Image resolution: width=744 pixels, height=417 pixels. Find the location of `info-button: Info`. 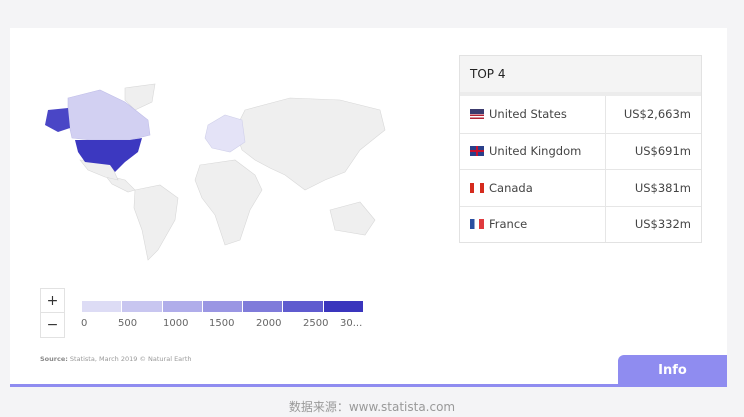

info-button: Info is located at coordinates (672, 371).